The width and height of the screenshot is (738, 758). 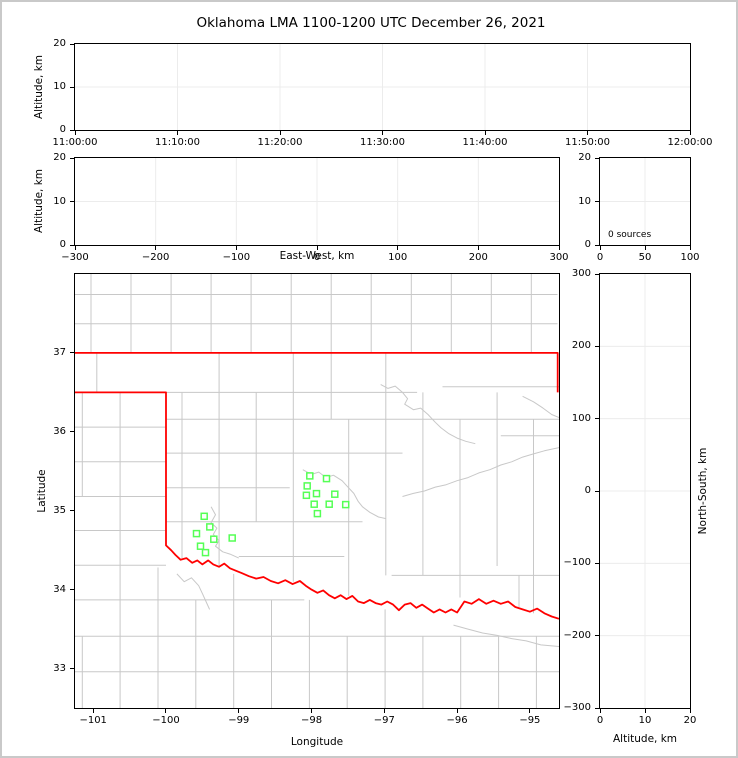 What do you see at coordinates (39, 87) in the screenshot?
I see `y-axis-label-altitude-time-panel: Altitude, km` at bounding box center [39, 87].